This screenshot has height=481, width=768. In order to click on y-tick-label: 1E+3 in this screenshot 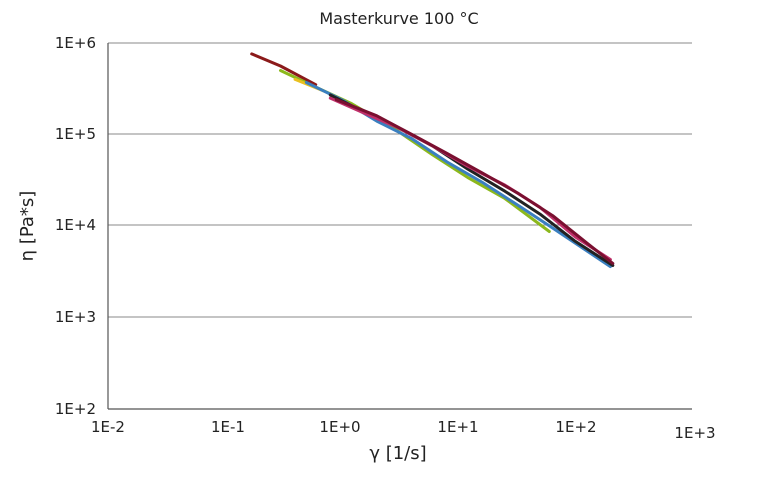, I will do `click(75, 317)`.